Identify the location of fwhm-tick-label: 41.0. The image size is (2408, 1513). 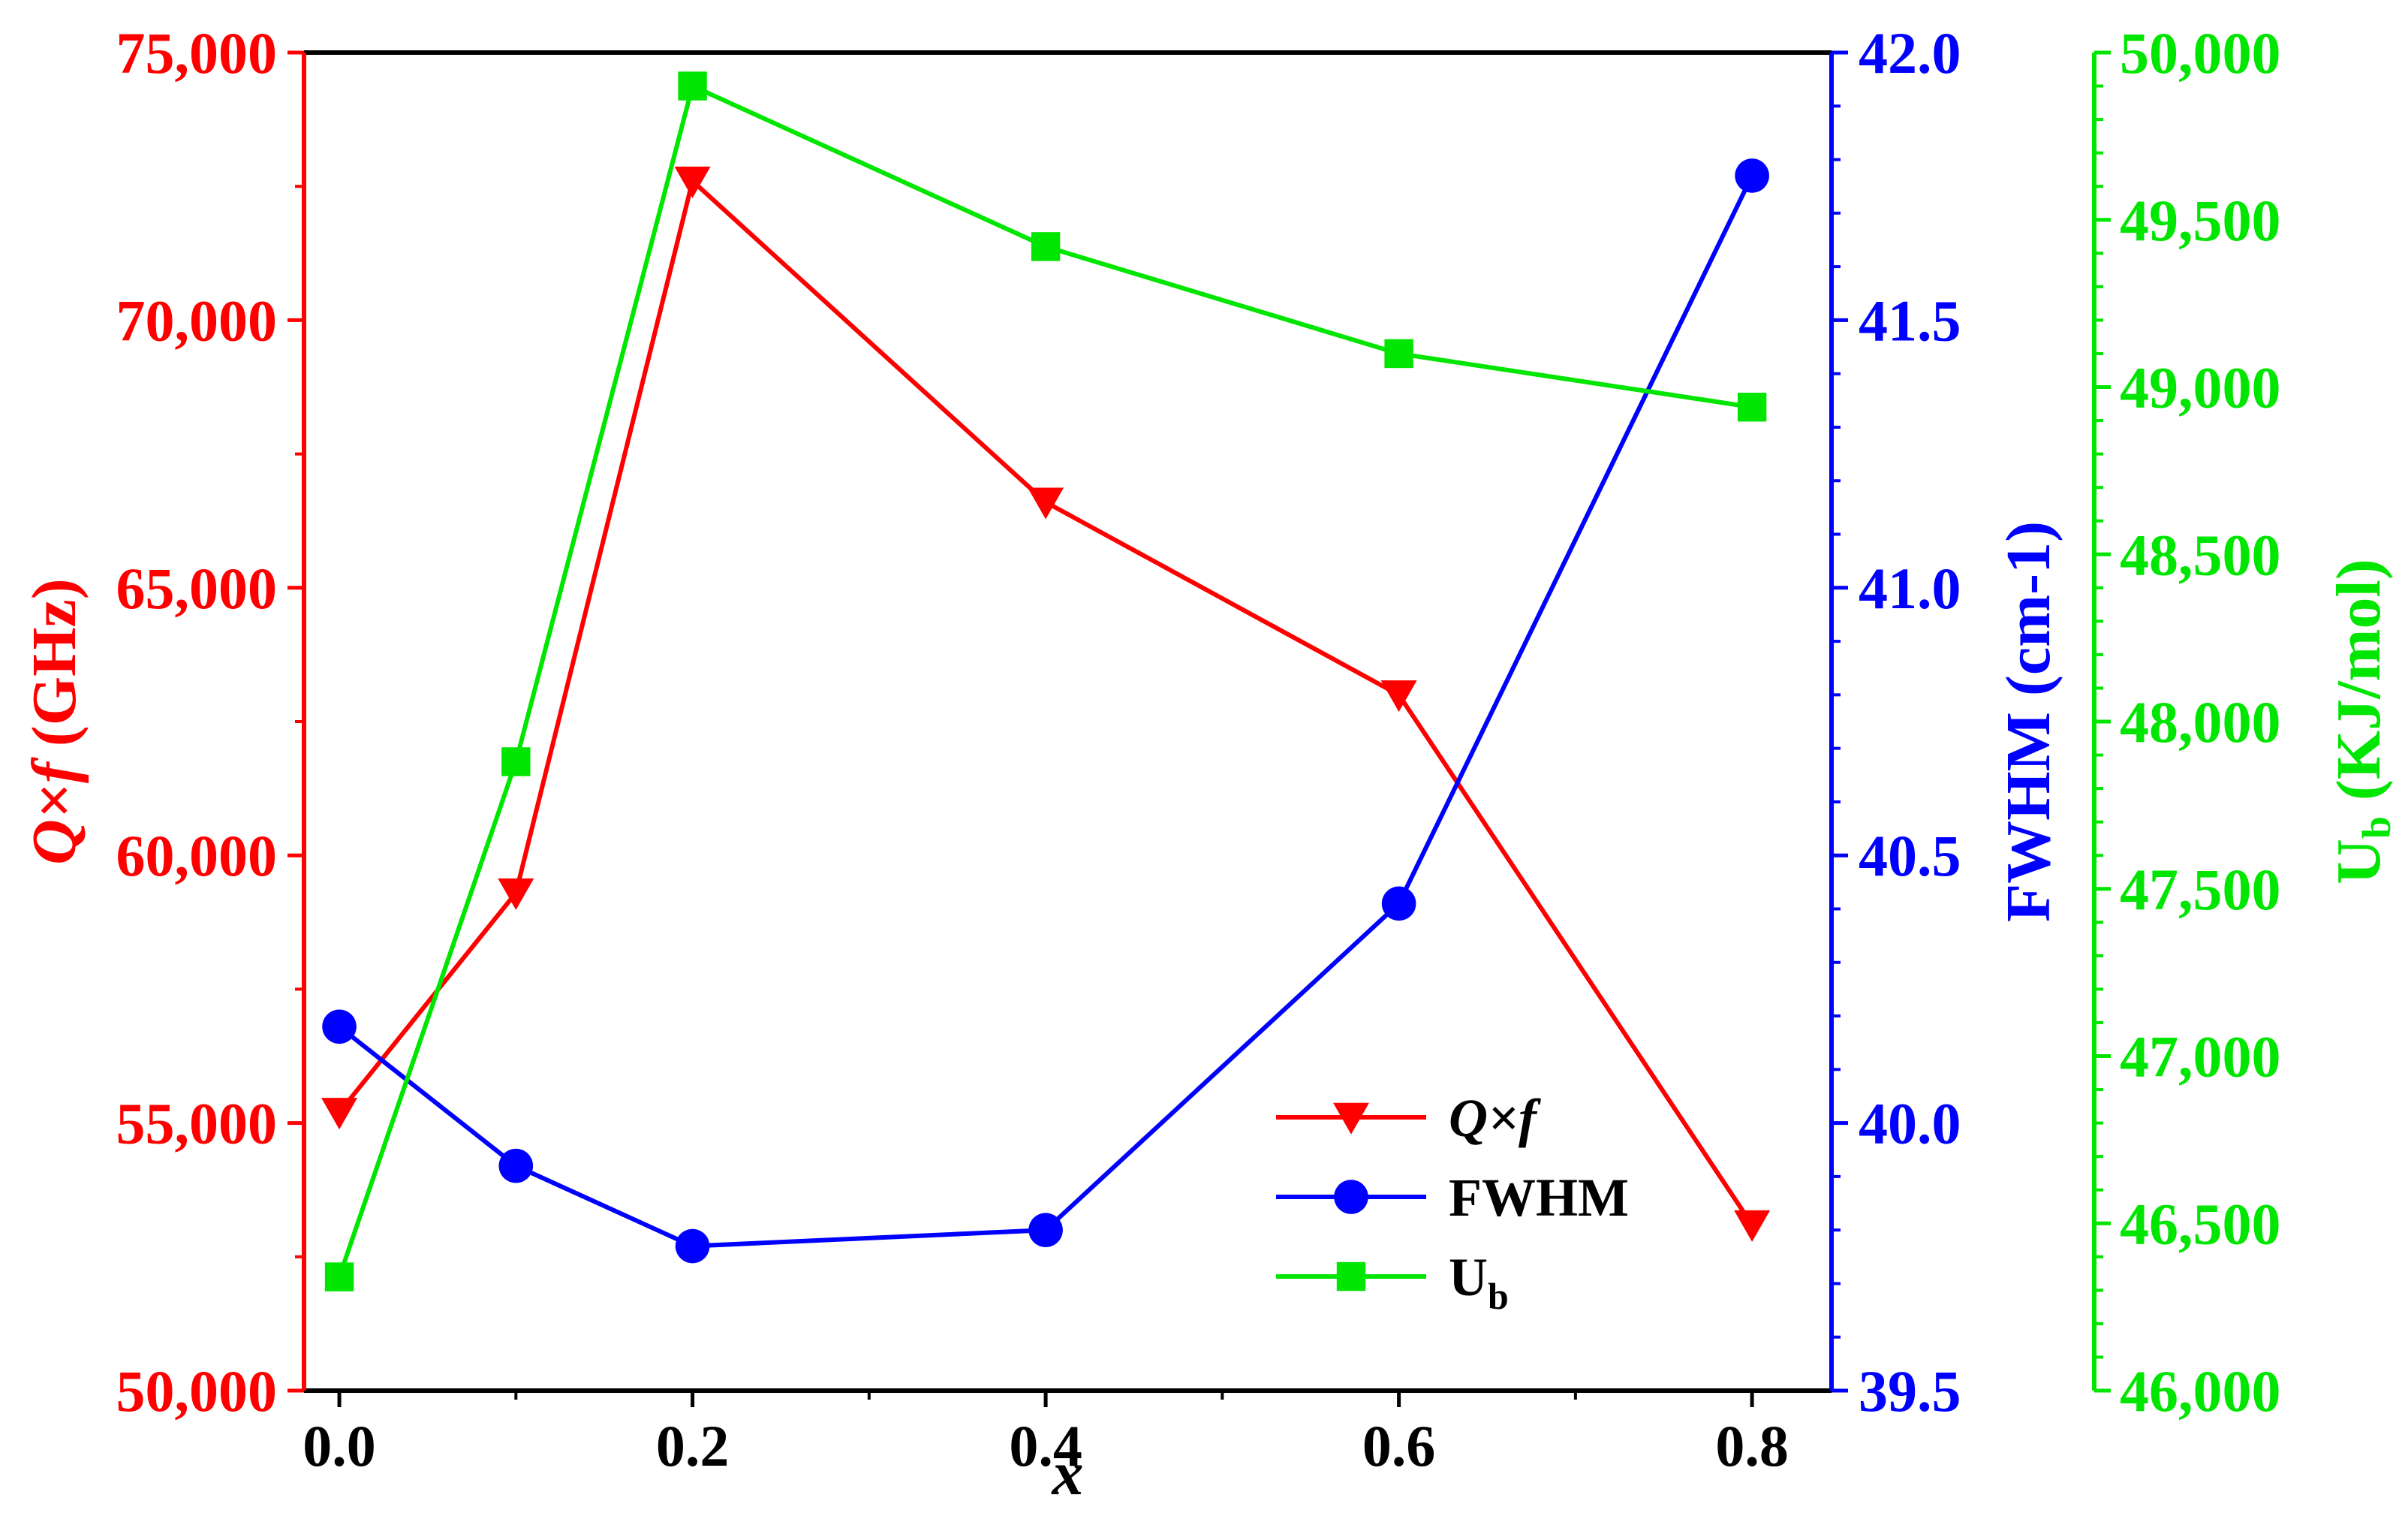
(1910, 588).